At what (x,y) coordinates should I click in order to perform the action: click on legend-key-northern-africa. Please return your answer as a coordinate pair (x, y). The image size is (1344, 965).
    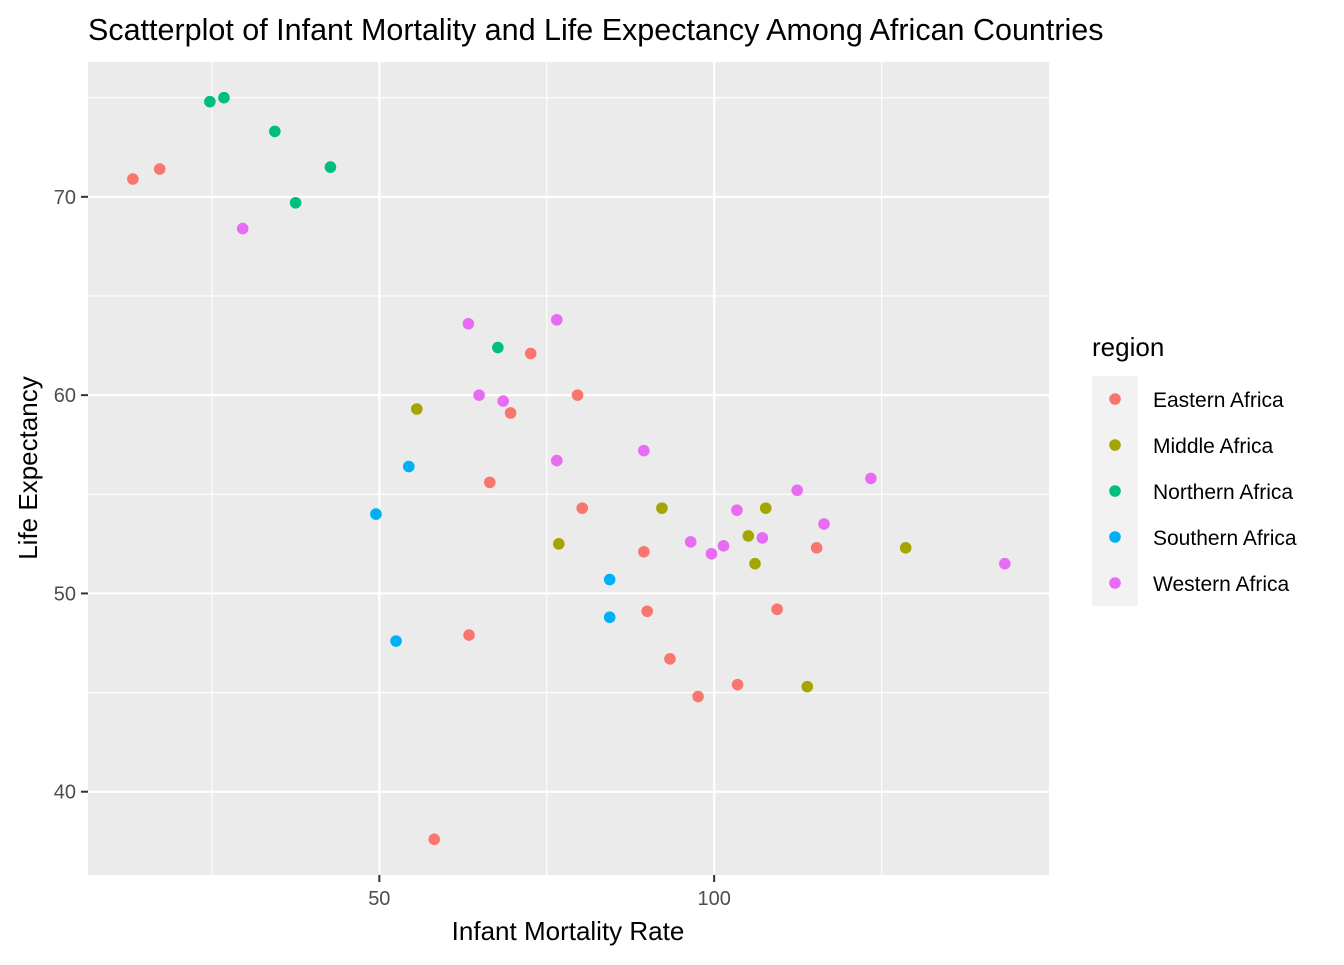
    Looking at the image, I should click on (1115, 491).